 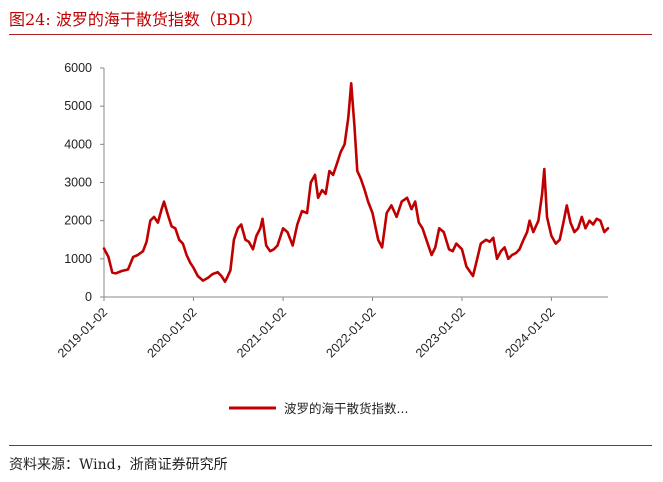 What do you see at coordinates (261, 332) in the screenshot?
I see `x-tick-label: 2021-01-02` at bounding box center [261, 332].